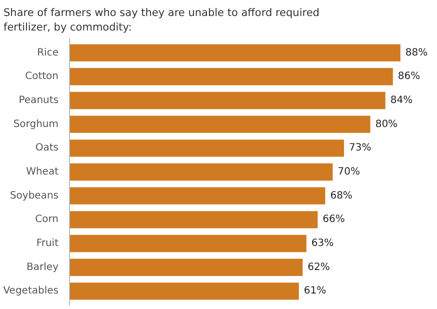  Describe the element at coordinates (36, 124) in the screenshot. I see `y-tick-label: Sorghum` at that location.